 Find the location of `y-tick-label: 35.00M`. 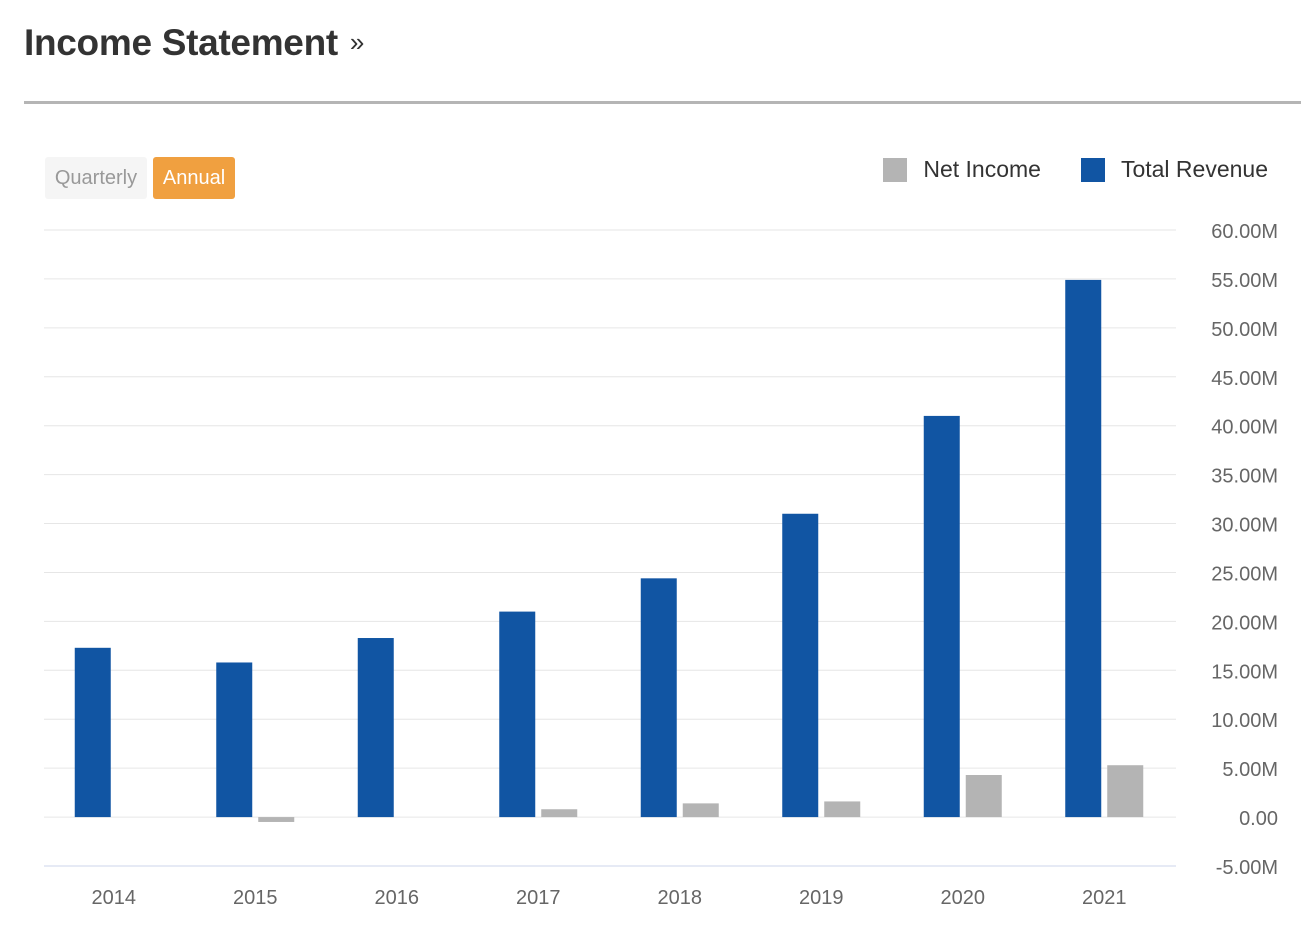

y-tick-label: 35.00M is located at coordinates (1244, 477).